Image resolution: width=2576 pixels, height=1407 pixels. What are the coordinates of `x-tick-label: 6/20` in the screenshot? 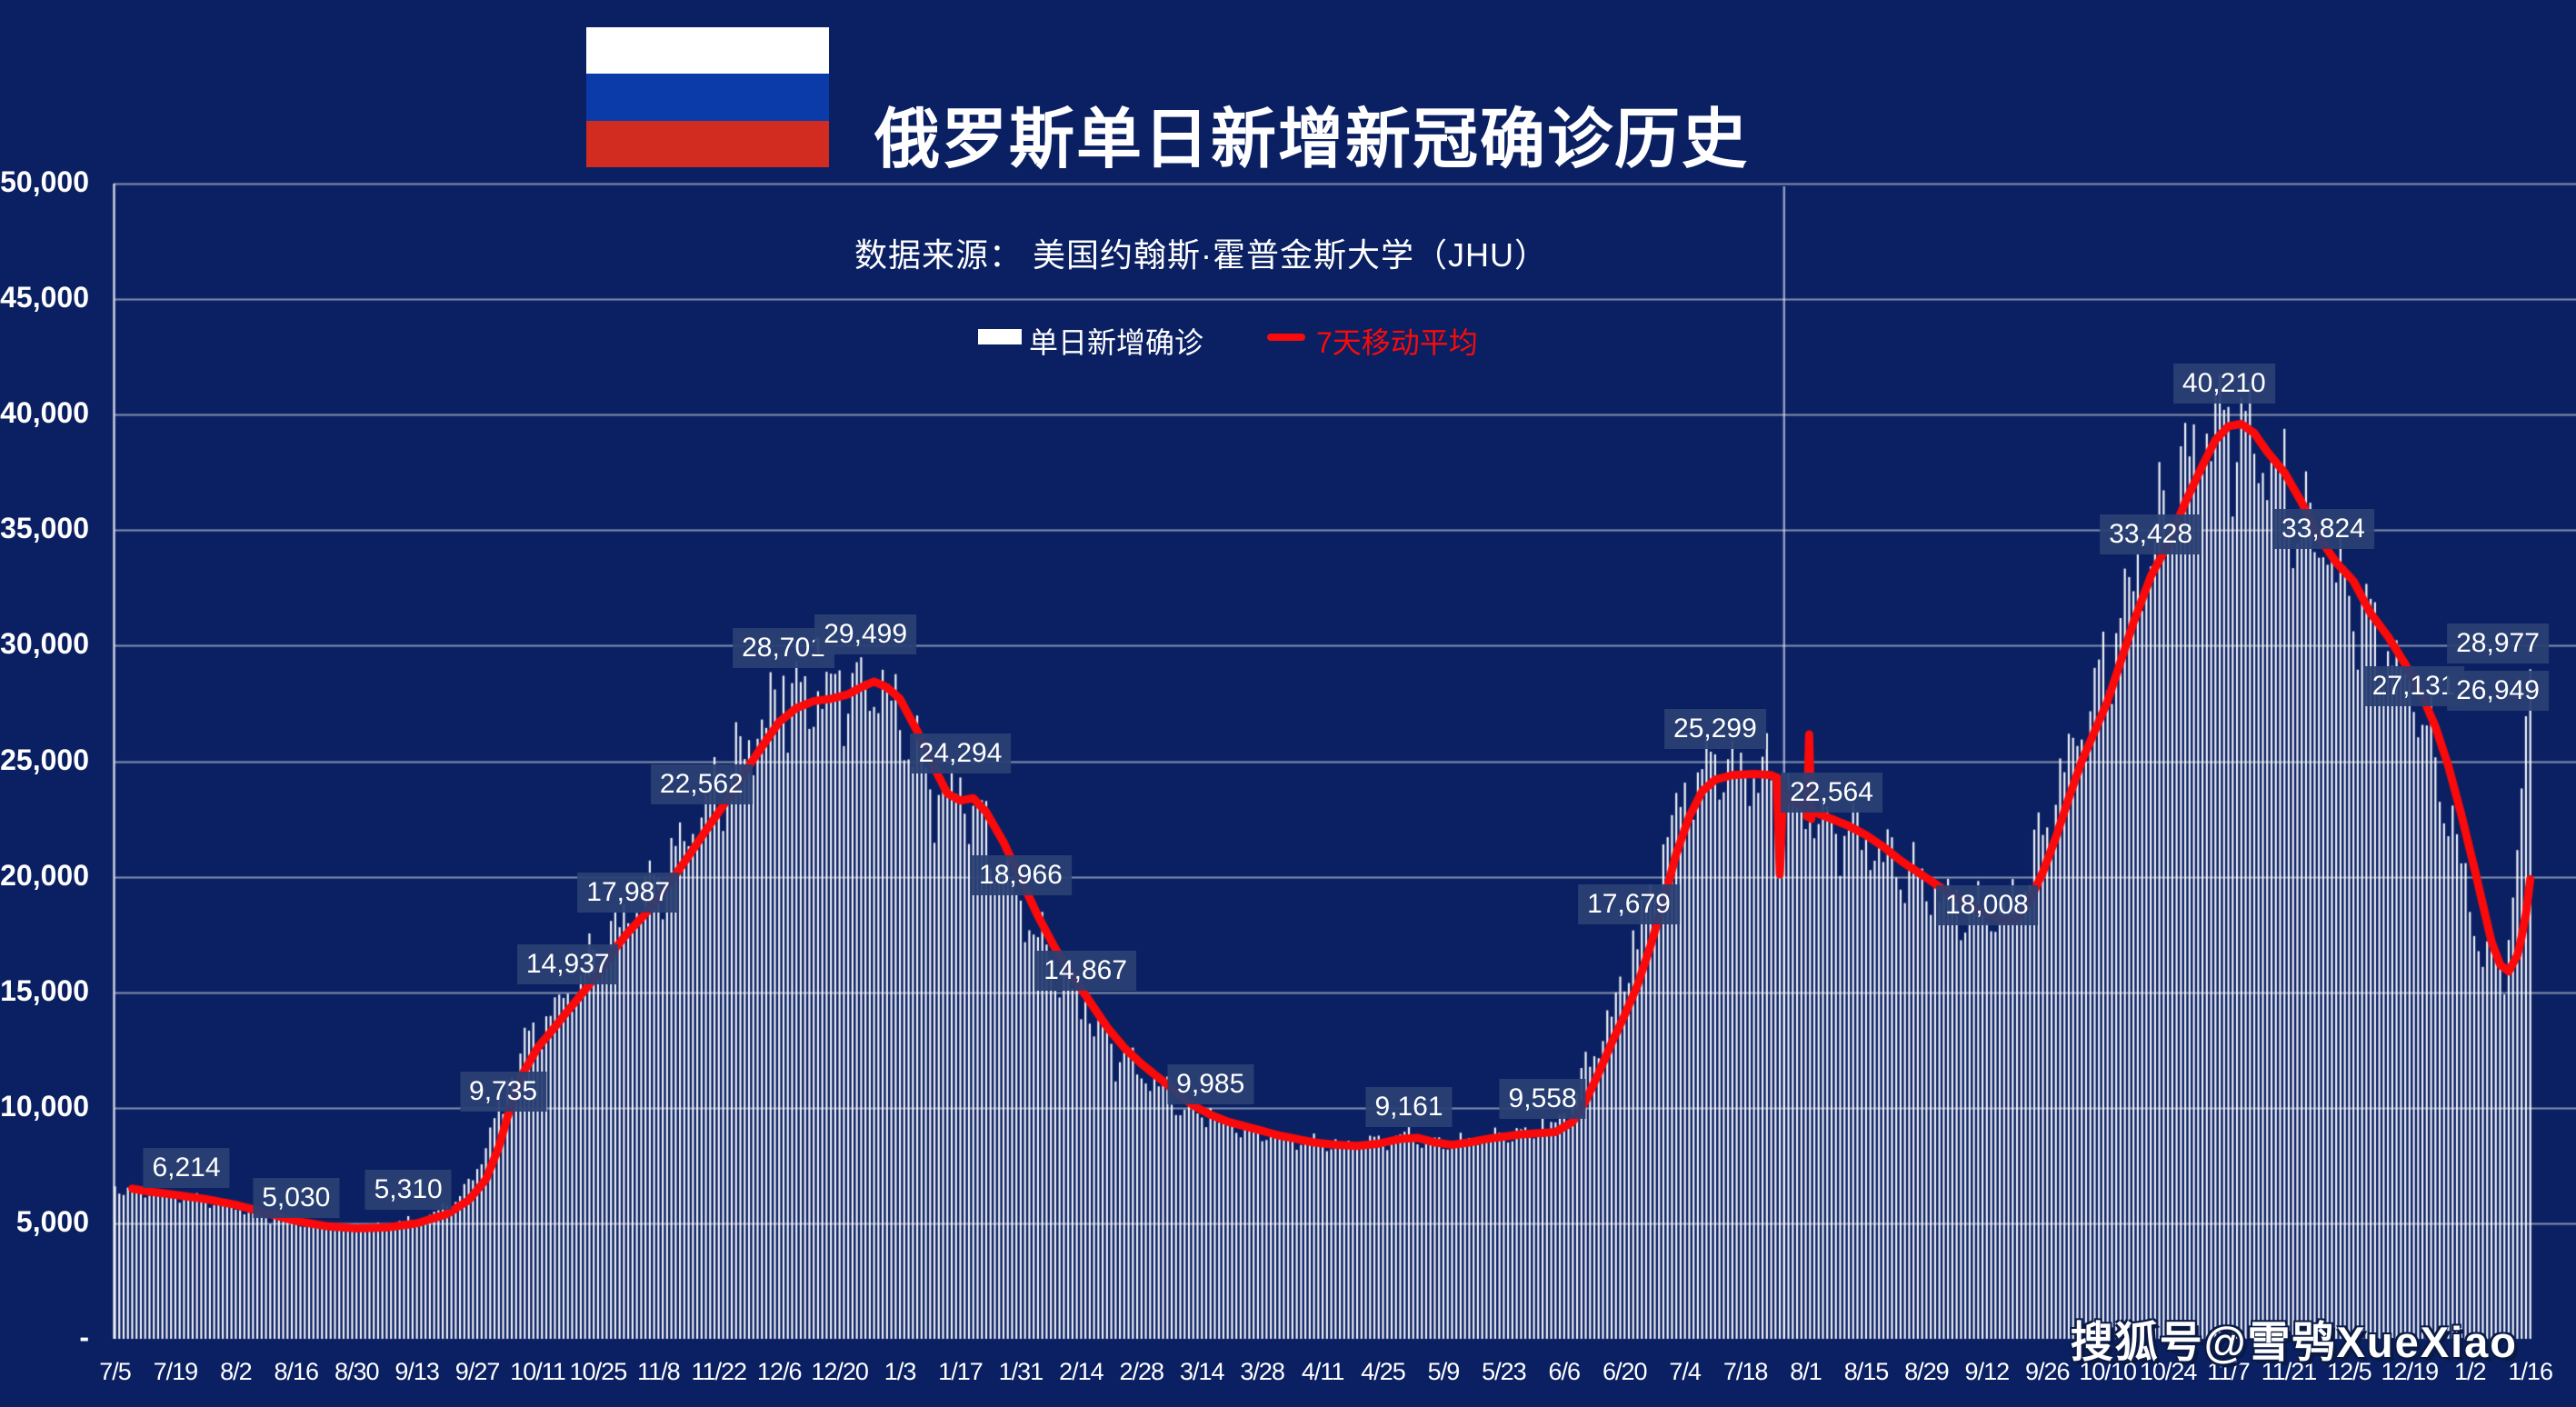 It's located at (1625, 1371).